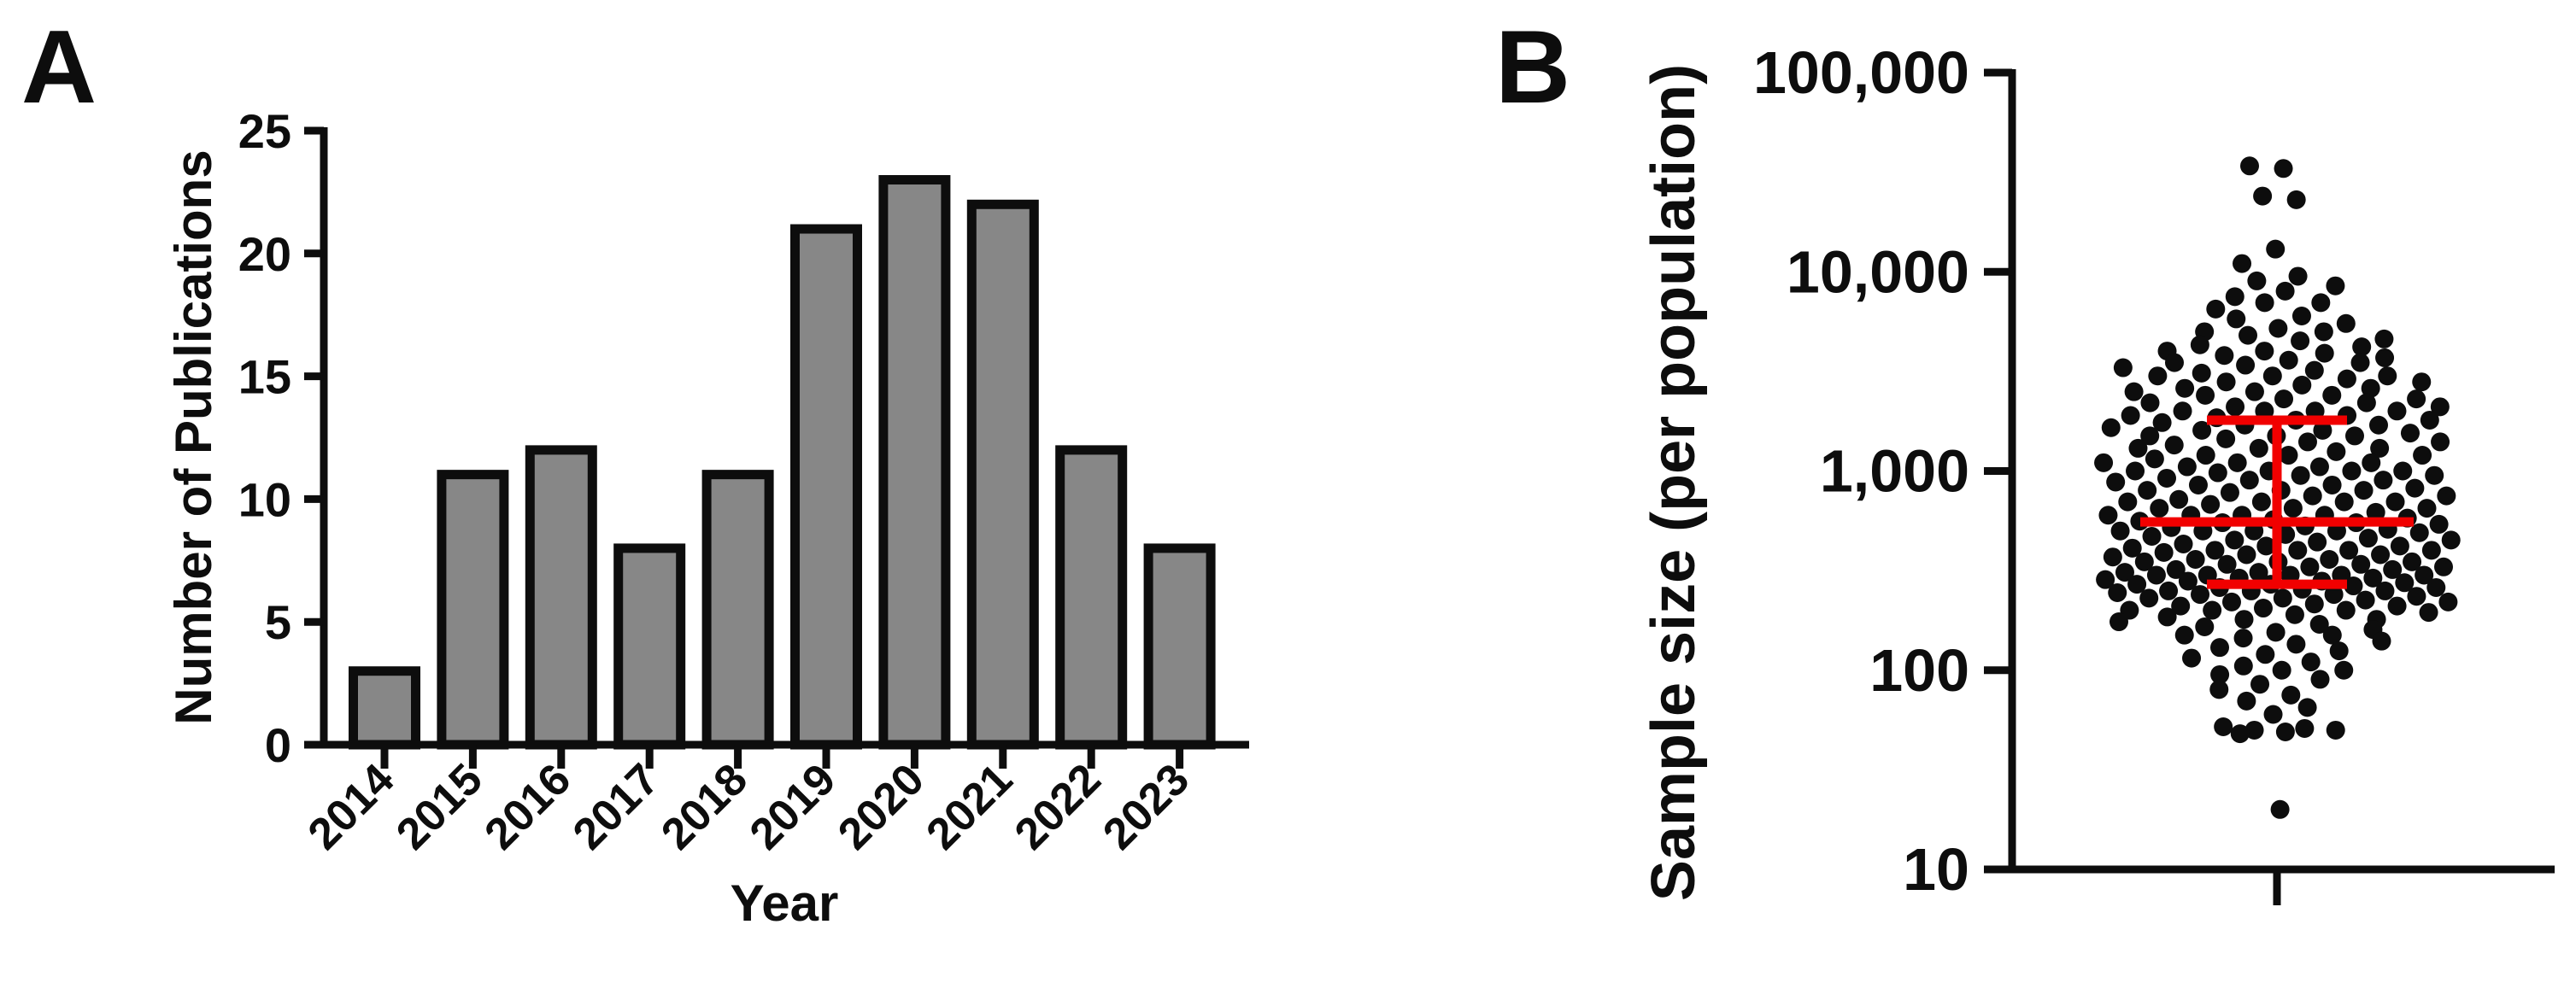  Describe the element at coordinates (264, 254) in the screenshot. I see `y-tick-label: 20` at that location.